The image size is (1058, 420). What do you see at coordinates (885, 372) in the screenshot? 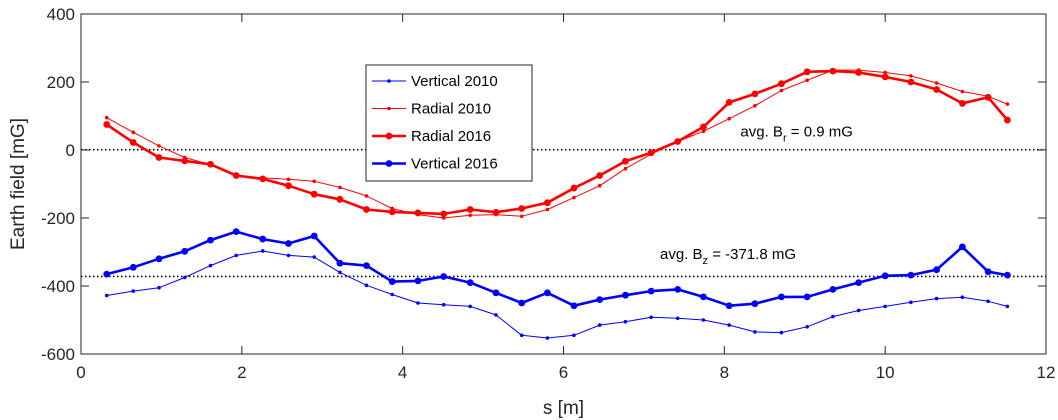
I see `x-tick-label: 10` at bounding box center [885, 372].